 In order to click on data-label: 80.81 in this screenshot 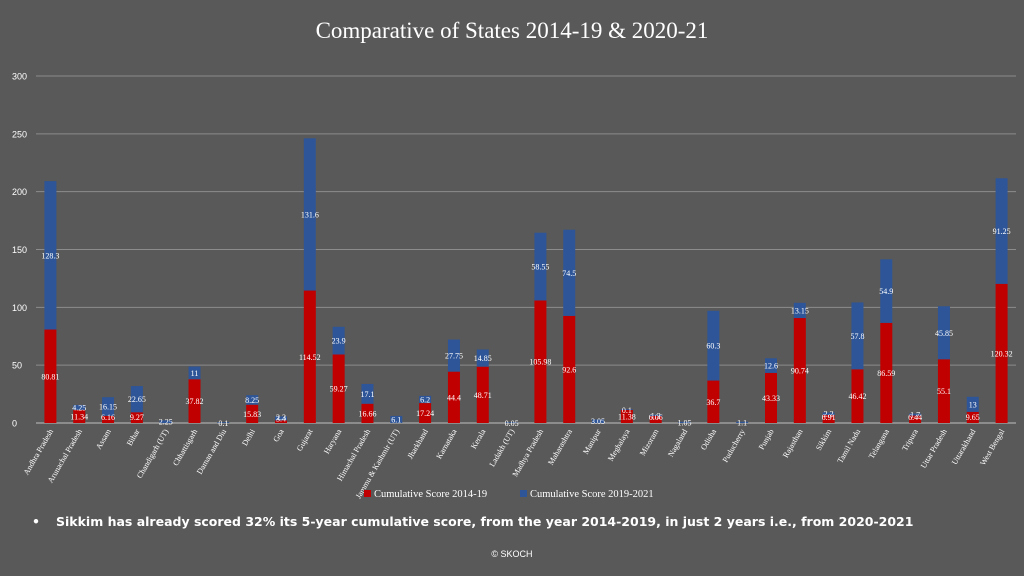, I will do `click(50, 376)`.